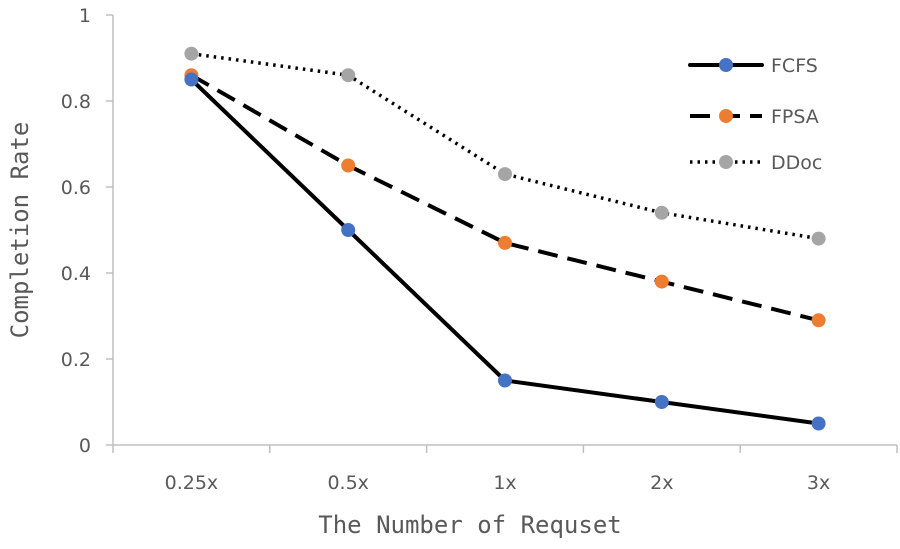 Image resolution: width=900 pixels, height=549 pixels. I want to click on y-tick-label: 0.2, so click(76, 360).